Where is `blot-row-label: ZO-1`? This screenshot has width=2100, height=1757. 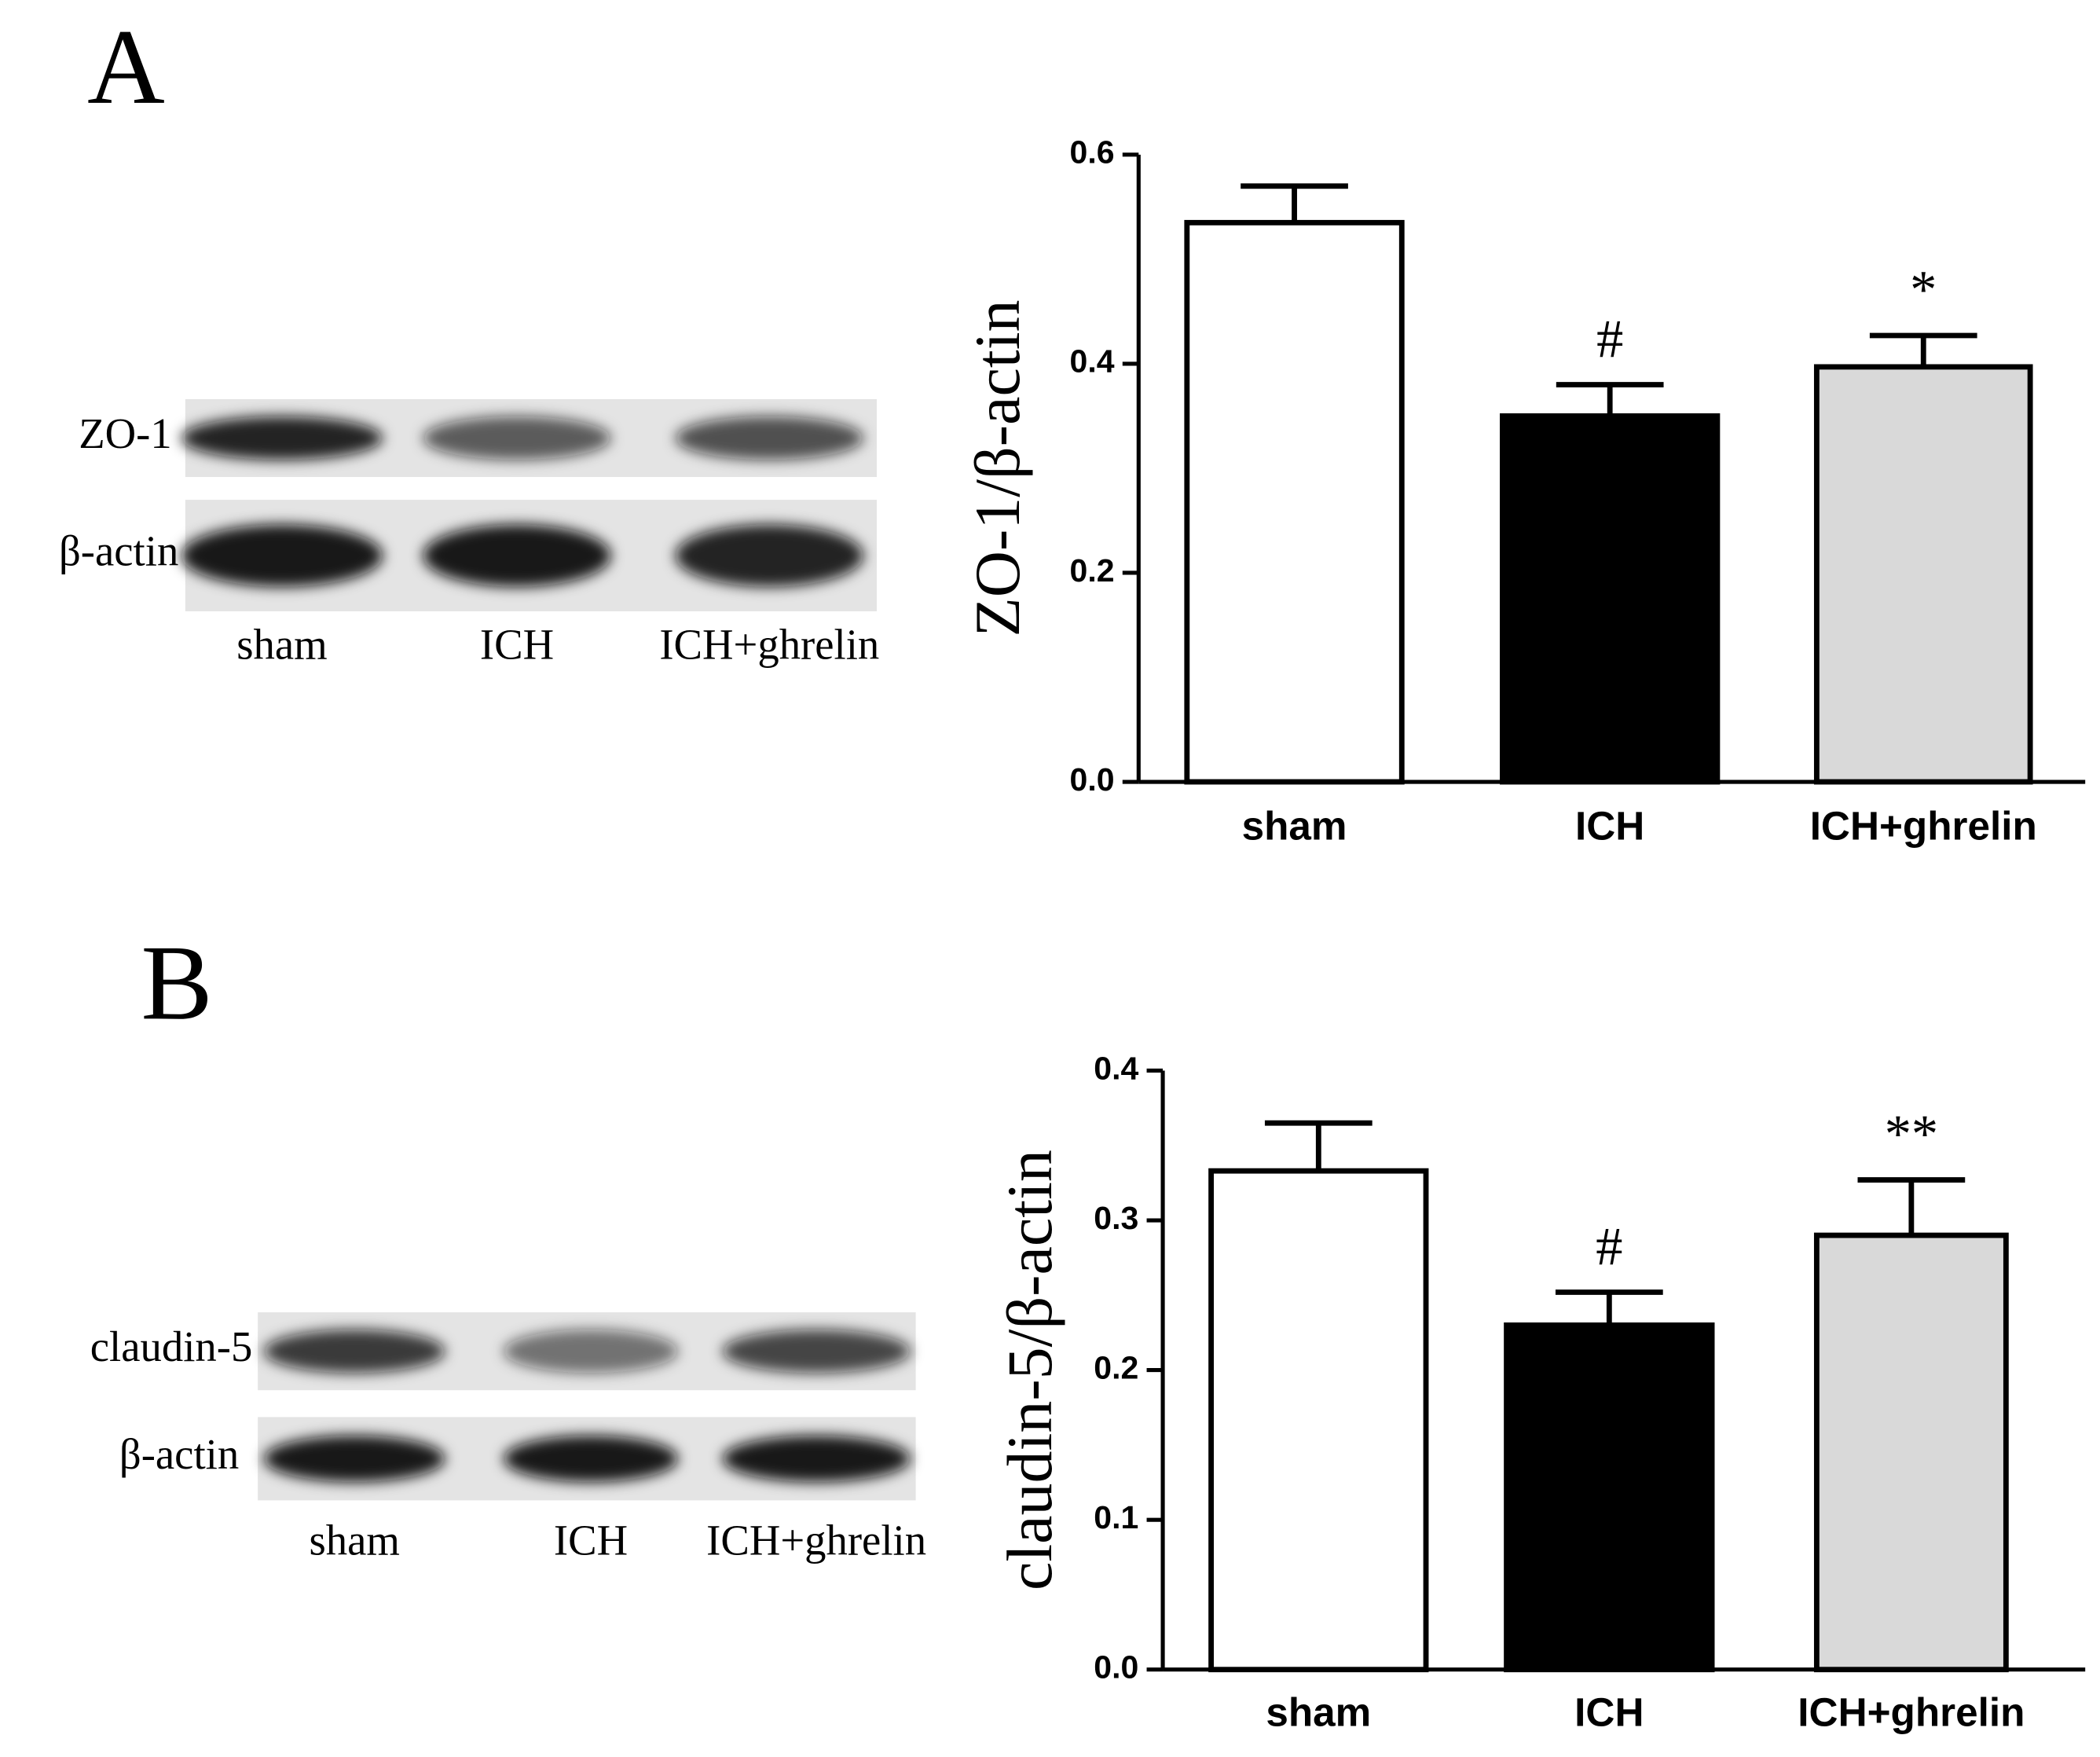
blot-row-label: ZO-1 is located at coordinates (125, 433).